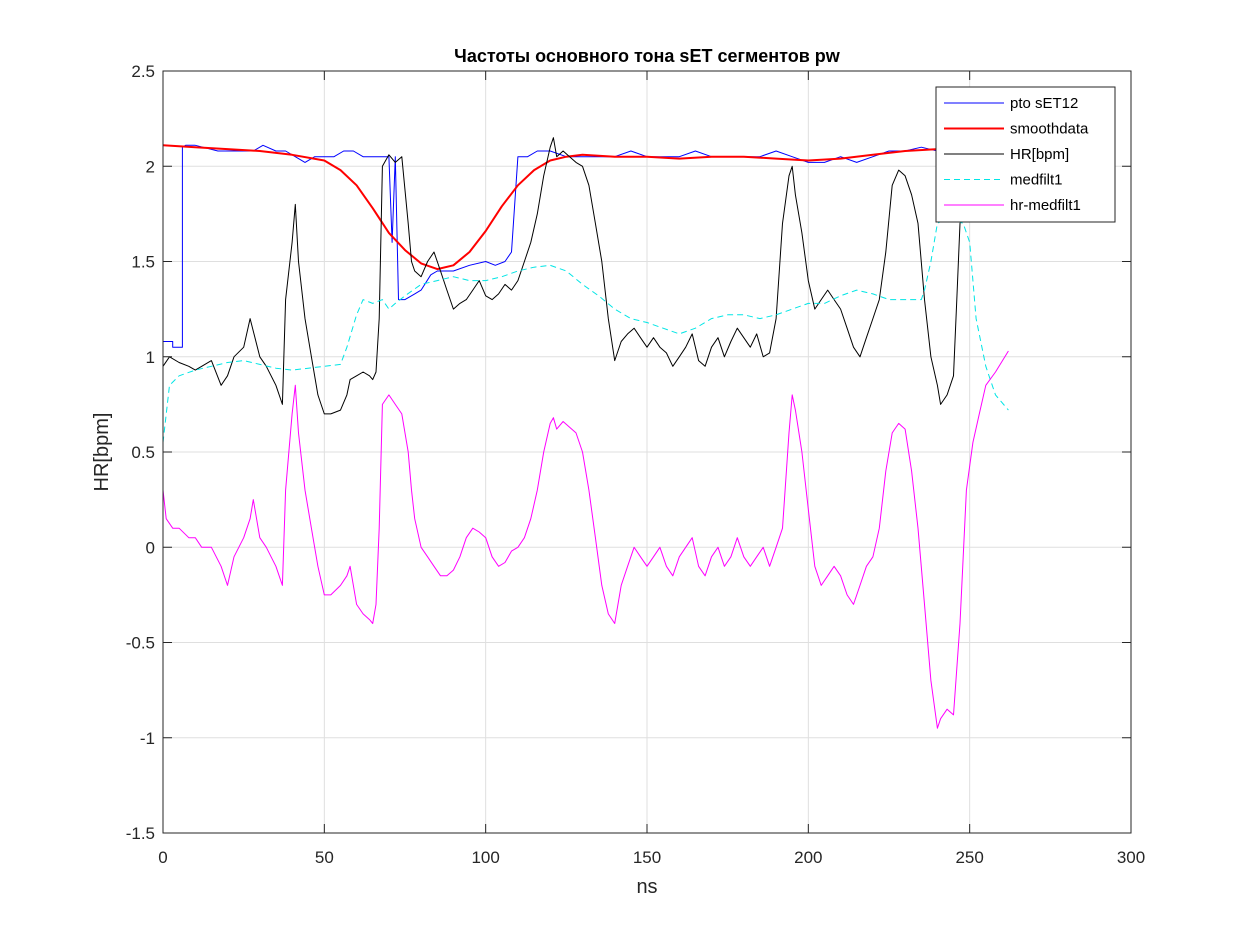 Image resolution: width=1250 pixels, height=938 pixels. Describe the element at coordinates (143, 71) in the screenshot. I see `y-tick-label: 2.5` at that location.